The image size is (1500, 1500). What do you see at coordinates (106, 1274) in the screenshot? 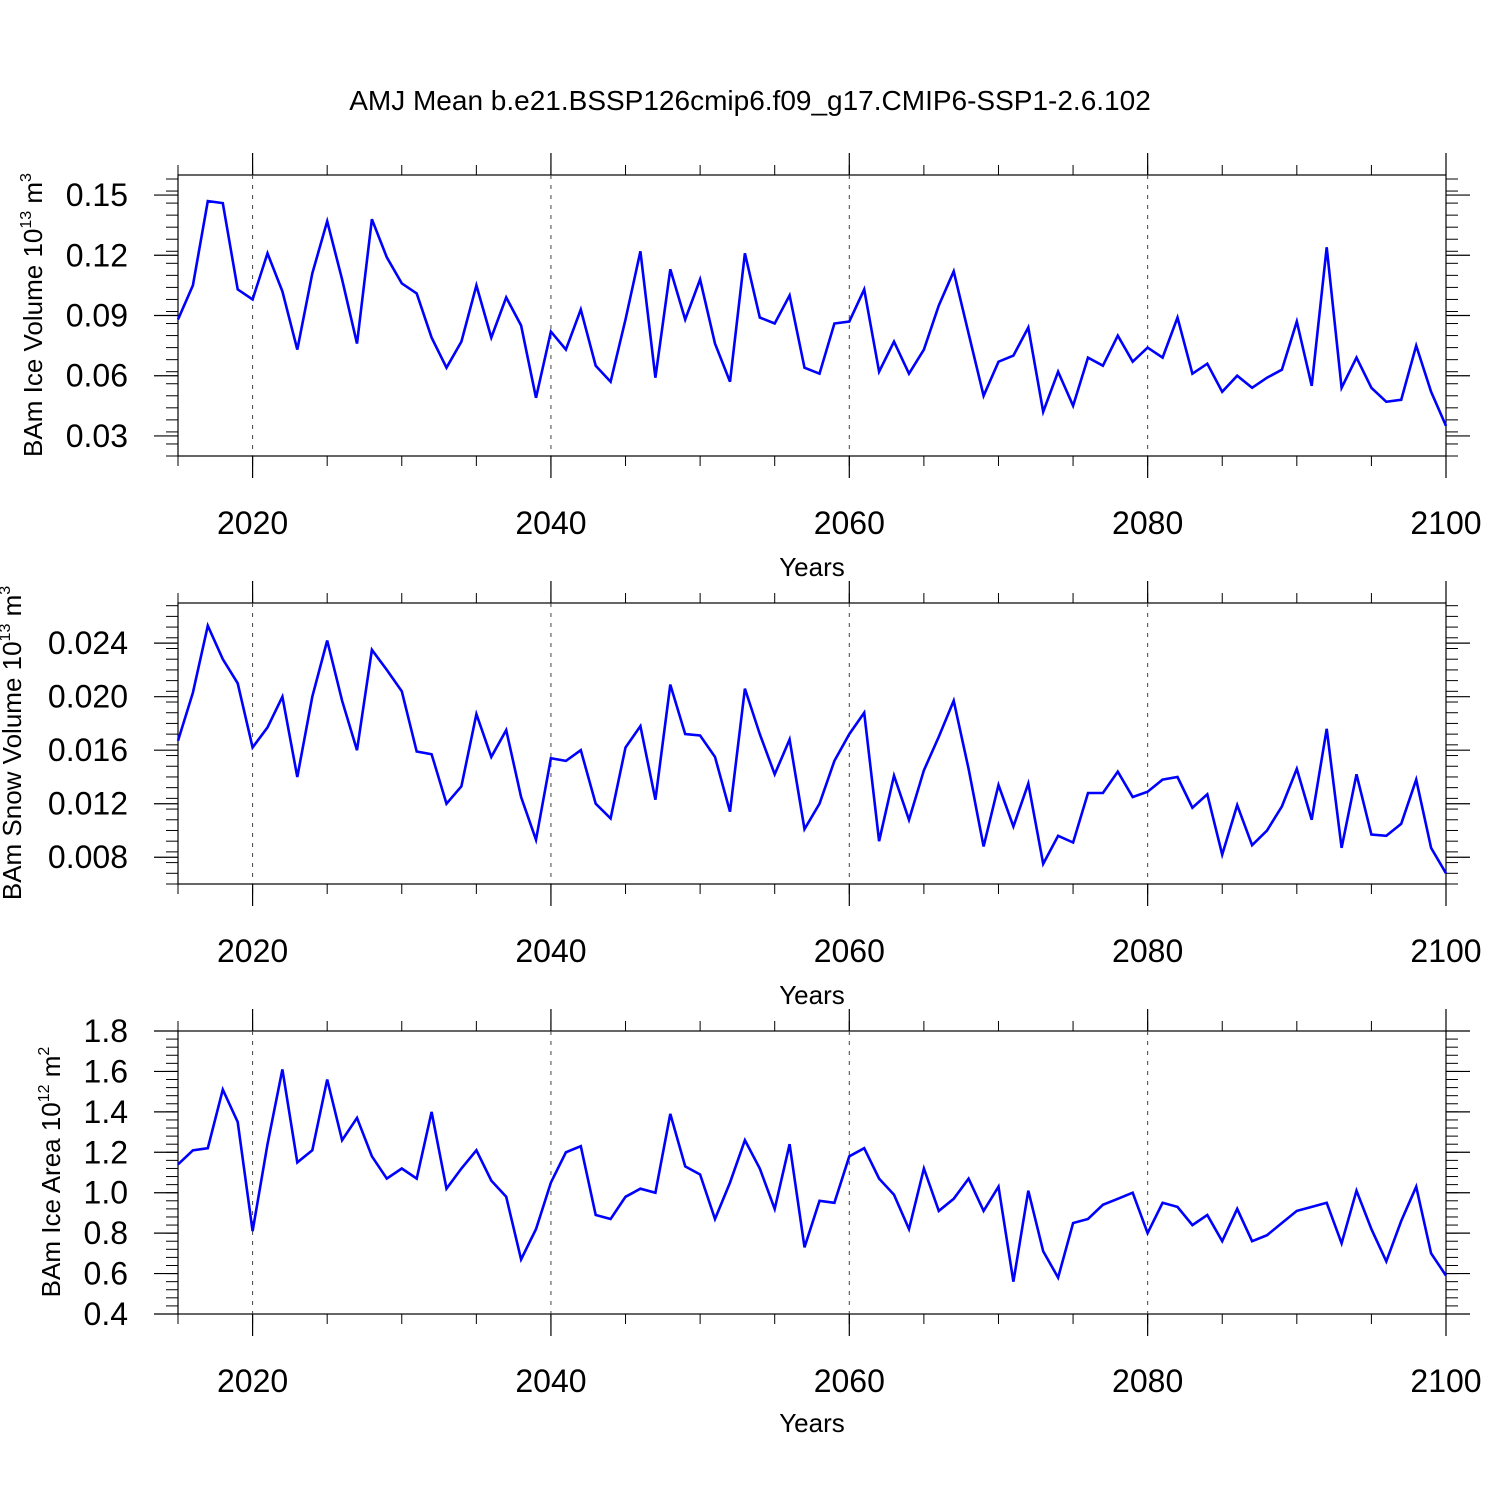
I see `y-tick-label: 0.6` at bounding box center [106, 1274].